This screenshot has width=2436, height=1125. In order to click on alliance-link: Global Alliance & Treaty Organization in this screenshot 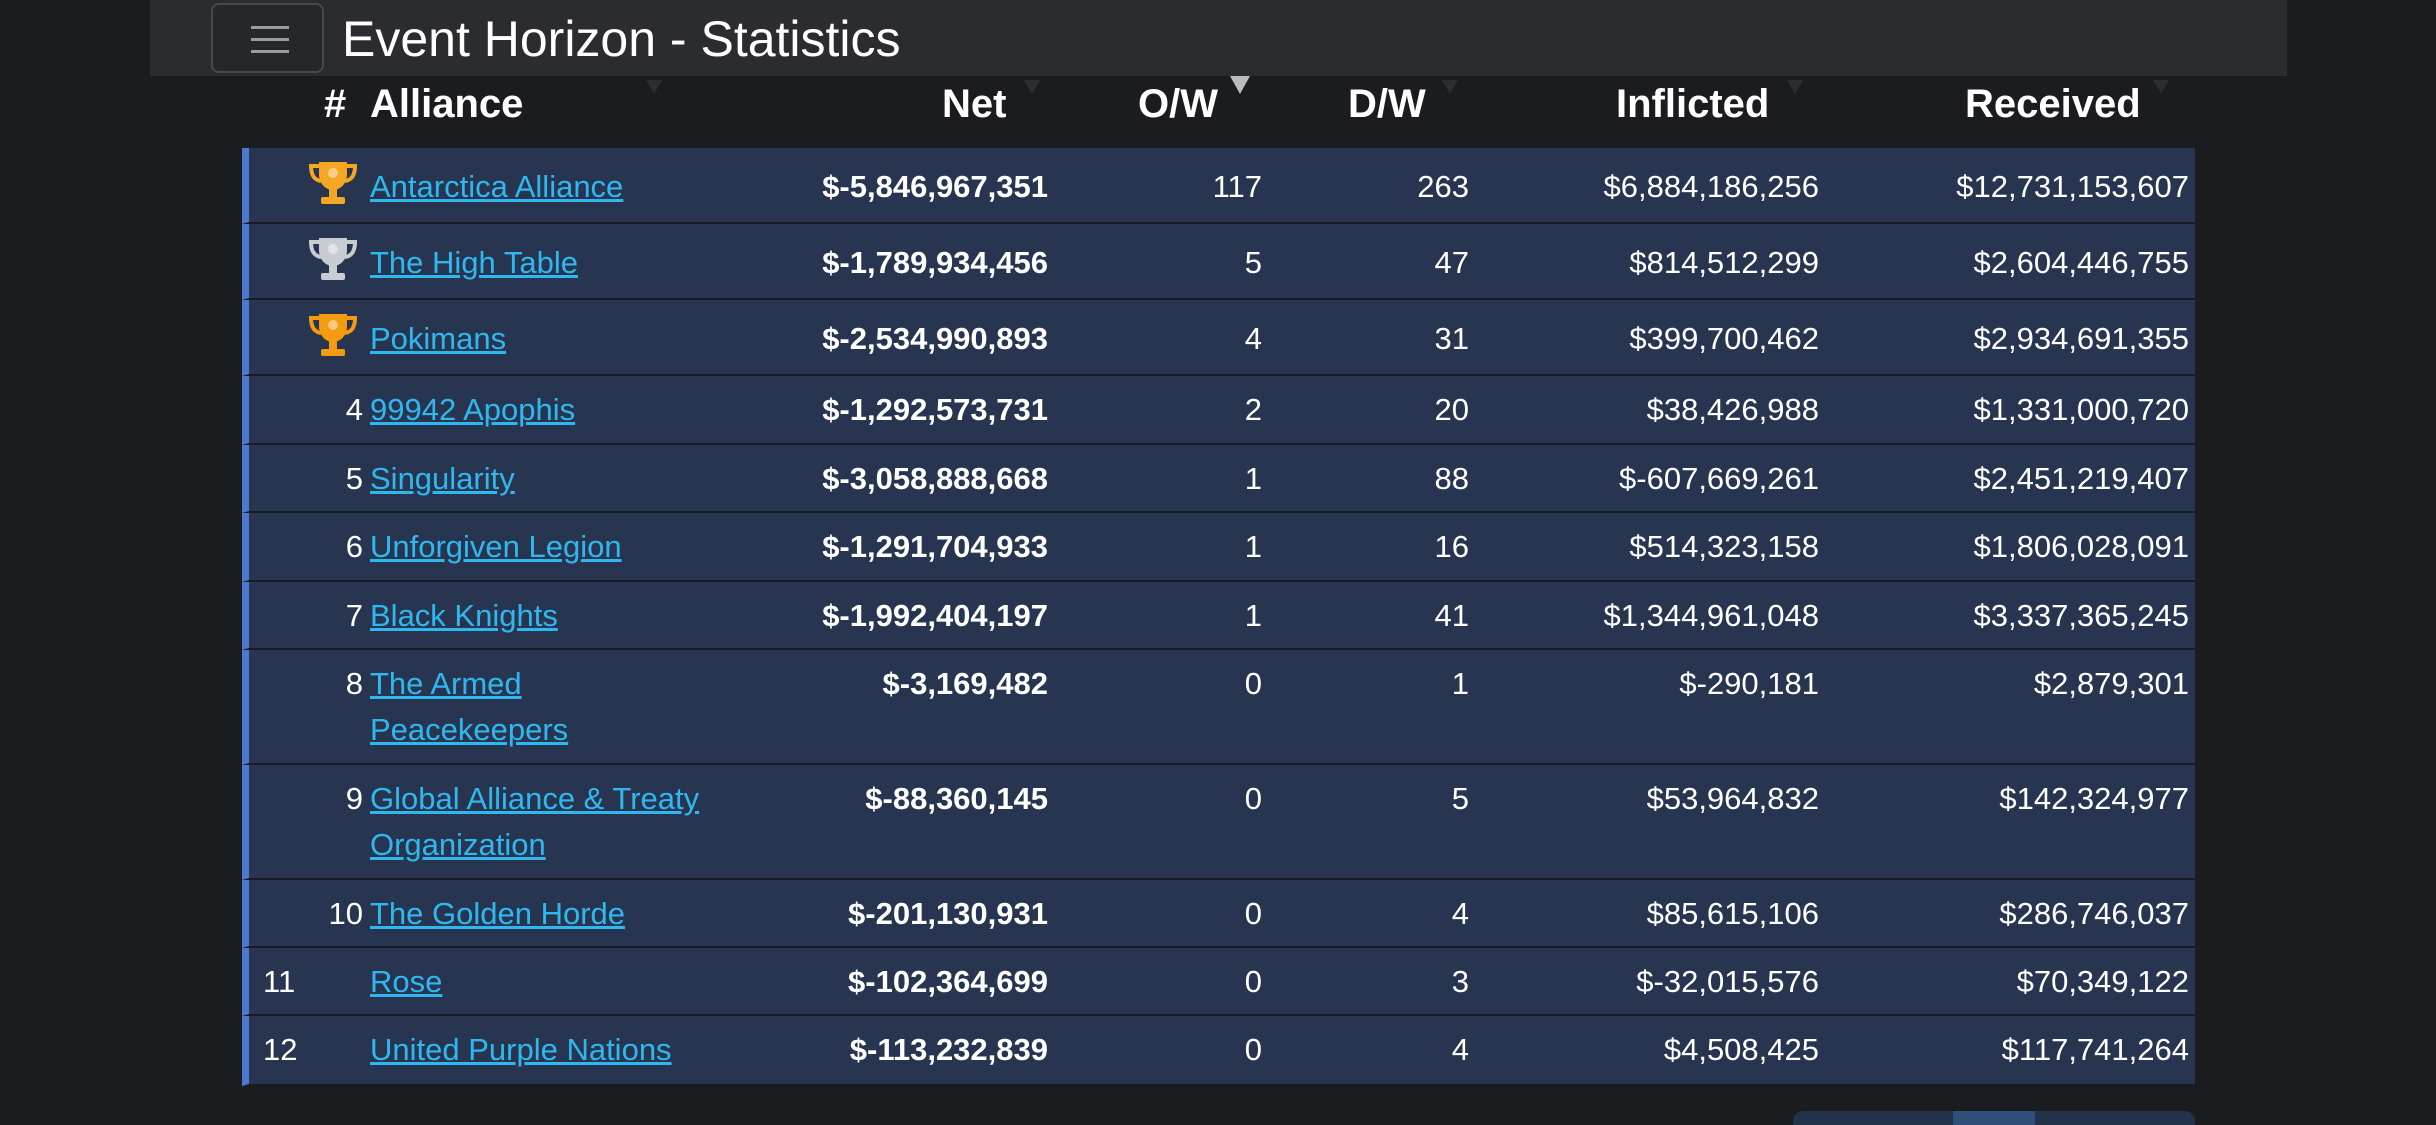, I will do `click(535, 821)`.